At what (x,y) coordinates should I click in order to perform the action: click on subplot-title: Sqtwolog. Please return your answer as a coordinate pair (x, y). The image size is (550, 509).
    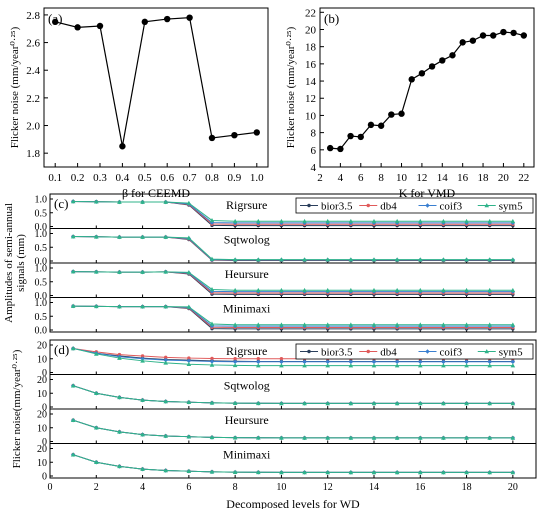
    Looking at the image, I should click on (247, 386).